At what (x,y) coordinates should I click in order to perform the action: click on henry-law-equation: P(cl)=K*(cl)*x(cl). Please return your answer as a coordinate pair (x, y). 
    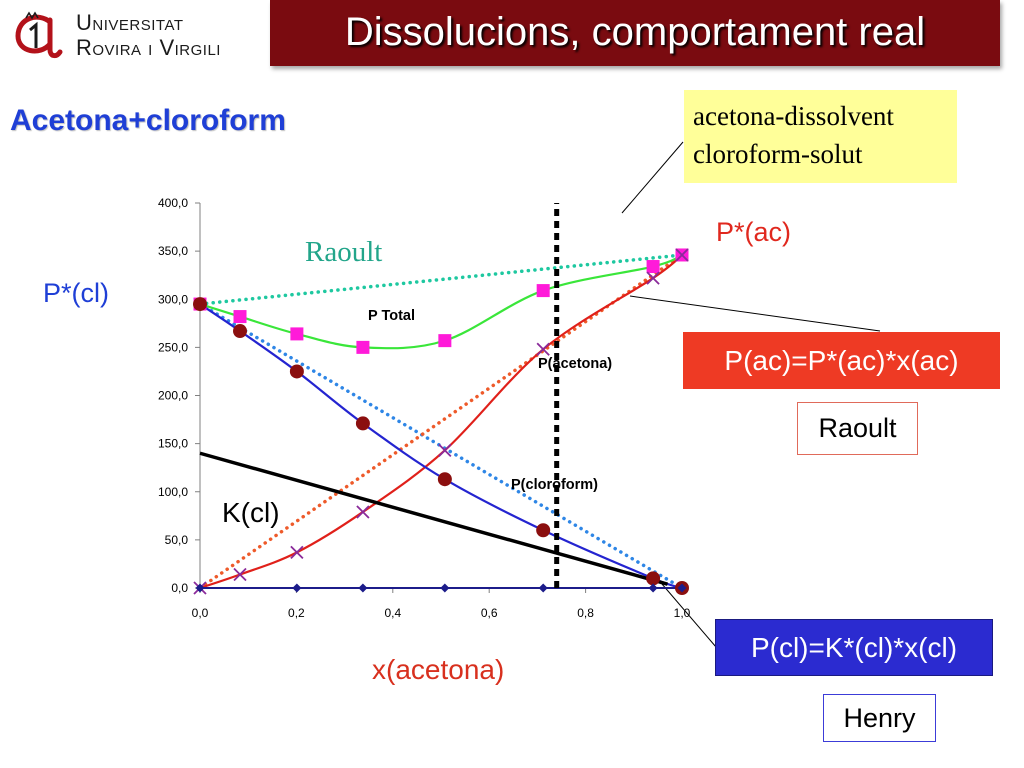
    Looking at the image, I should click on (854, 647).